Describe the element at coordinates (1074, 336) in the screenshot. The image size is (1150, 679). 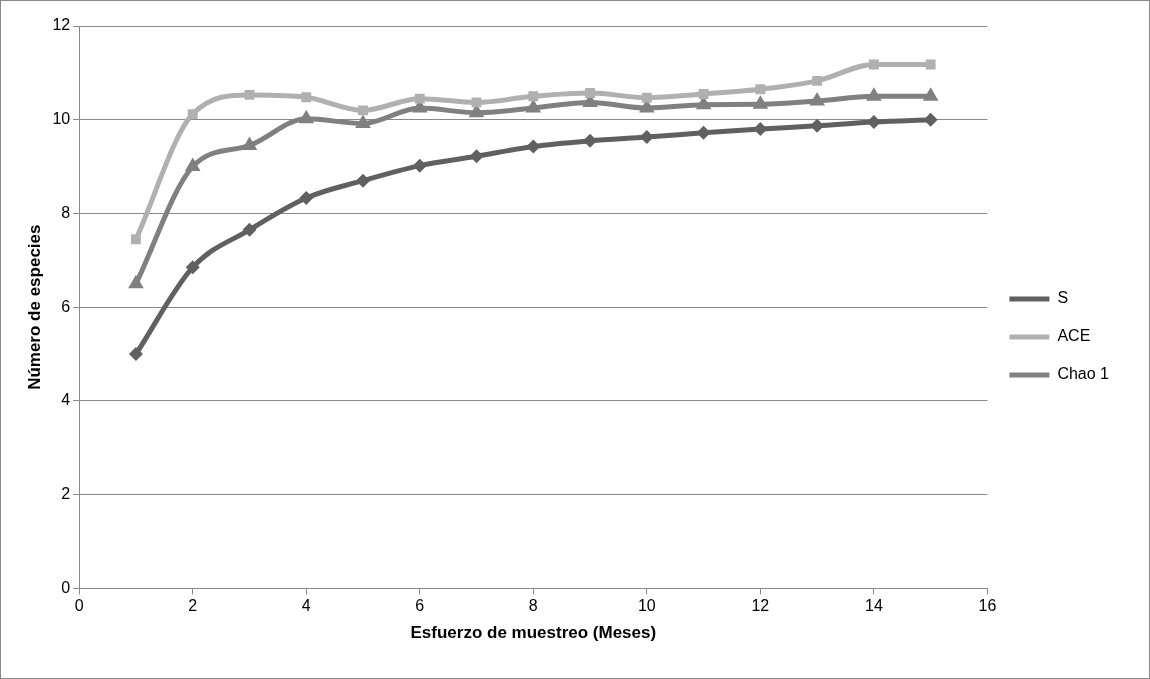
I see `legend-label: ACE` at that location.